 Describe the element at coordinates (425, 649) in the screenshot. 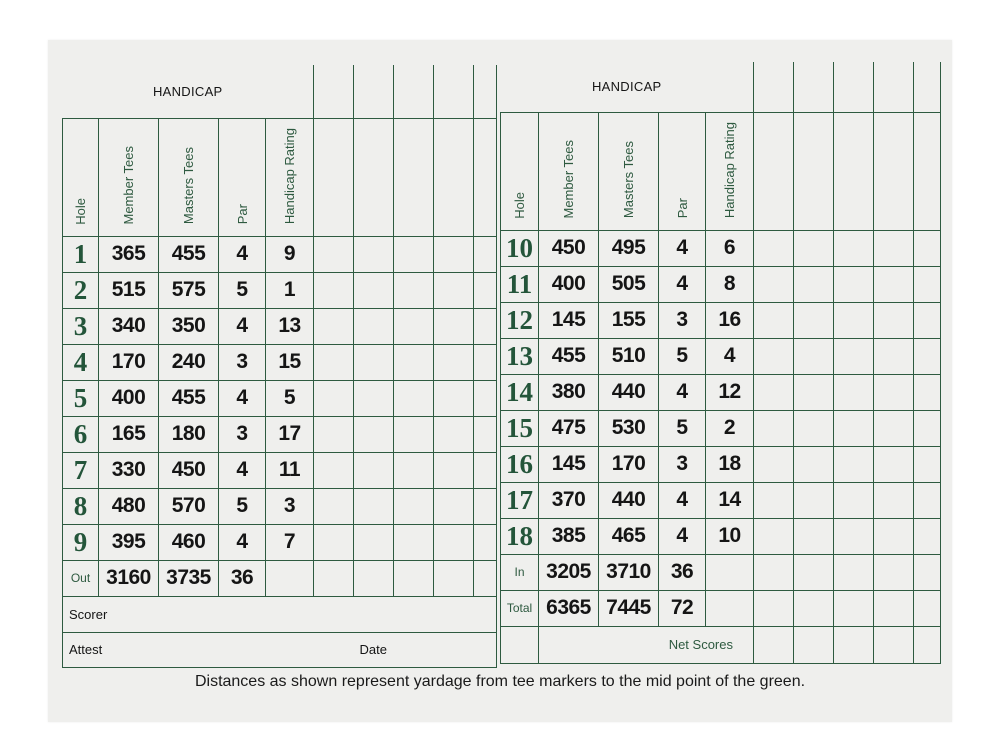

I see `date-field: Date` at that location.